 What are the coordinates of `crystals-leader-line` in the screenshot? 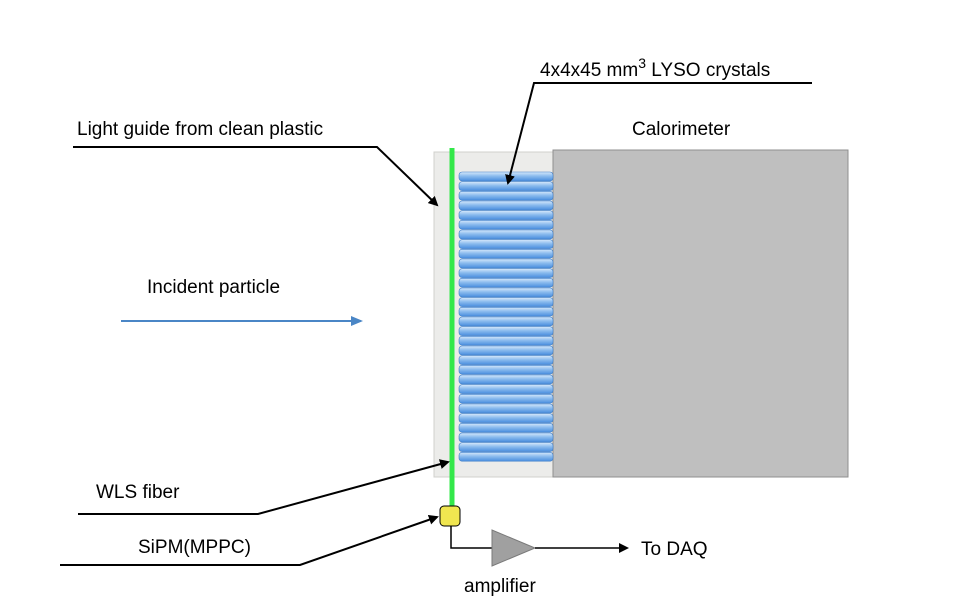 It's located at (658, 133).